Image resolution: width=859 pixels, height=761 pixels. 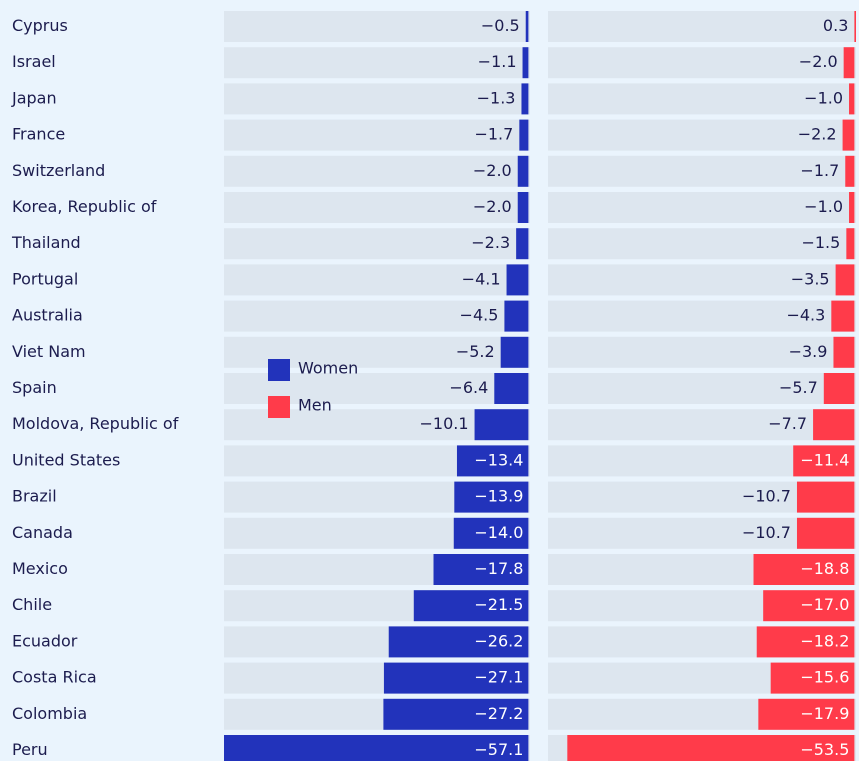 I want to click on category-label: Canada, so click(x=42, y=532).